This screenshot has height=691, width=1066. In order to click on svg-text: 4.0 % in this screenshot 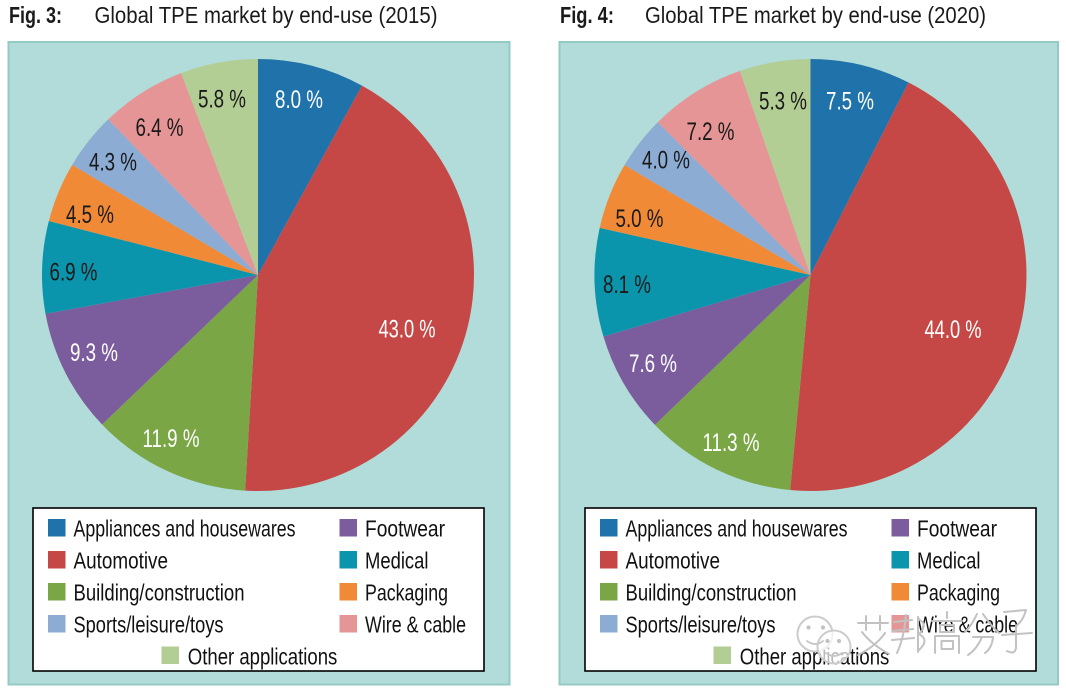, I will do `click(666, 161)`.